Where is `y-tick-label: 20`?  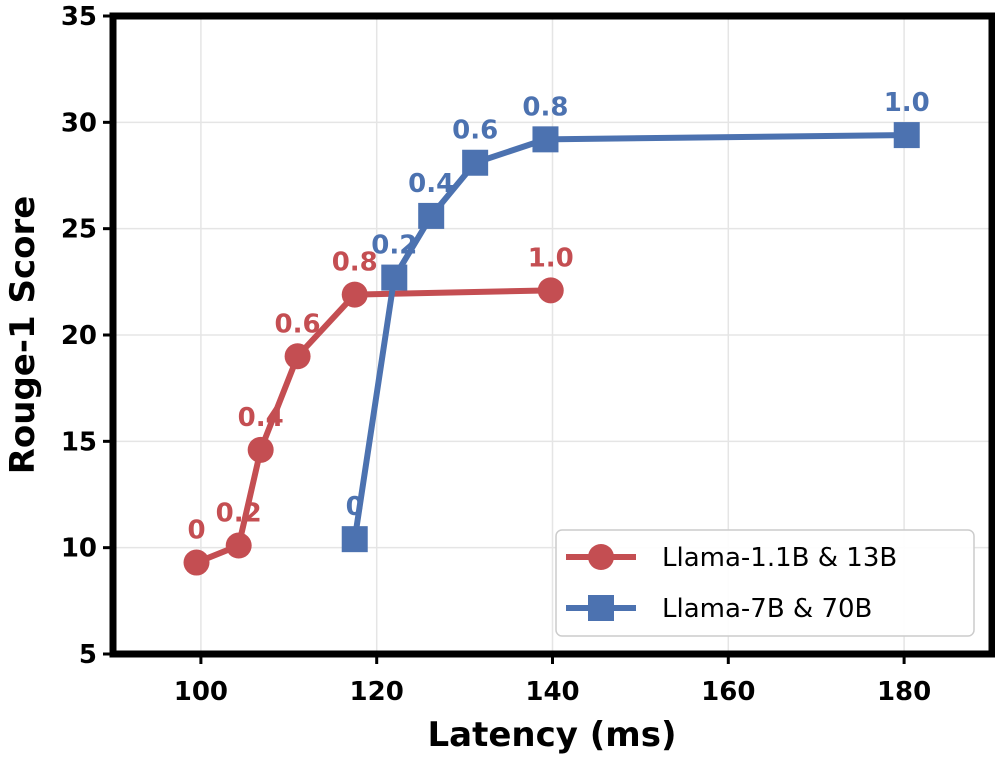
y-tick-label: 20 is located at coordinates (79, 336).